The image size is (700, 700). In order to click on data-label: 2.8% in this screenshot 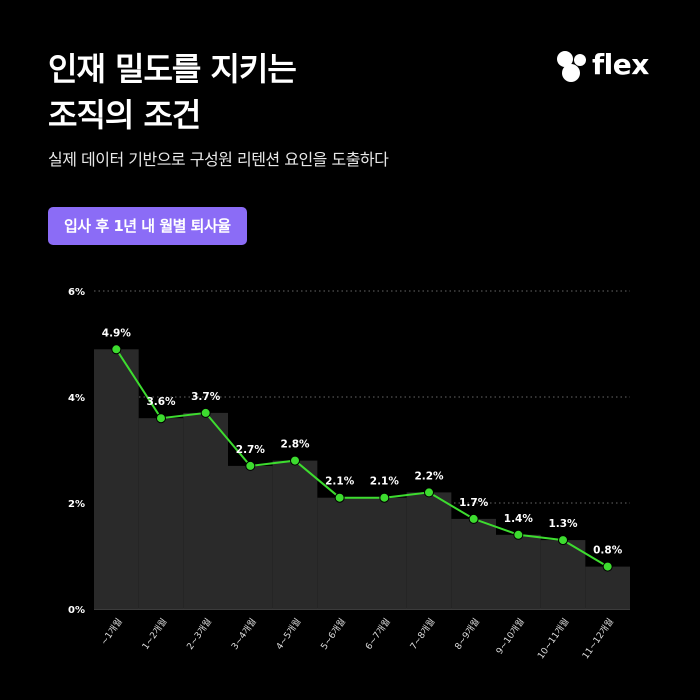, I will do `click(295, 445)`.